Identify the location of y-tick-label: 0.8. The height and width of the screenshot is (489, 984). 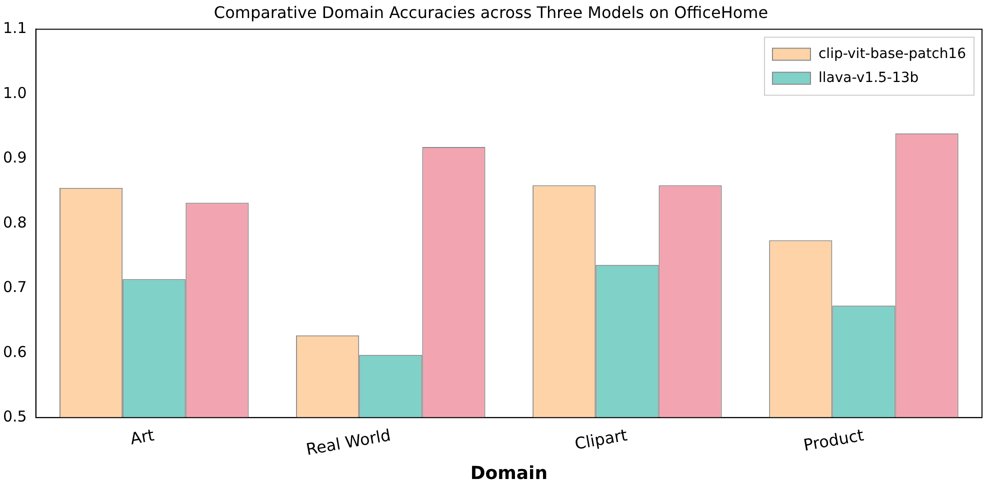
(14, 222).